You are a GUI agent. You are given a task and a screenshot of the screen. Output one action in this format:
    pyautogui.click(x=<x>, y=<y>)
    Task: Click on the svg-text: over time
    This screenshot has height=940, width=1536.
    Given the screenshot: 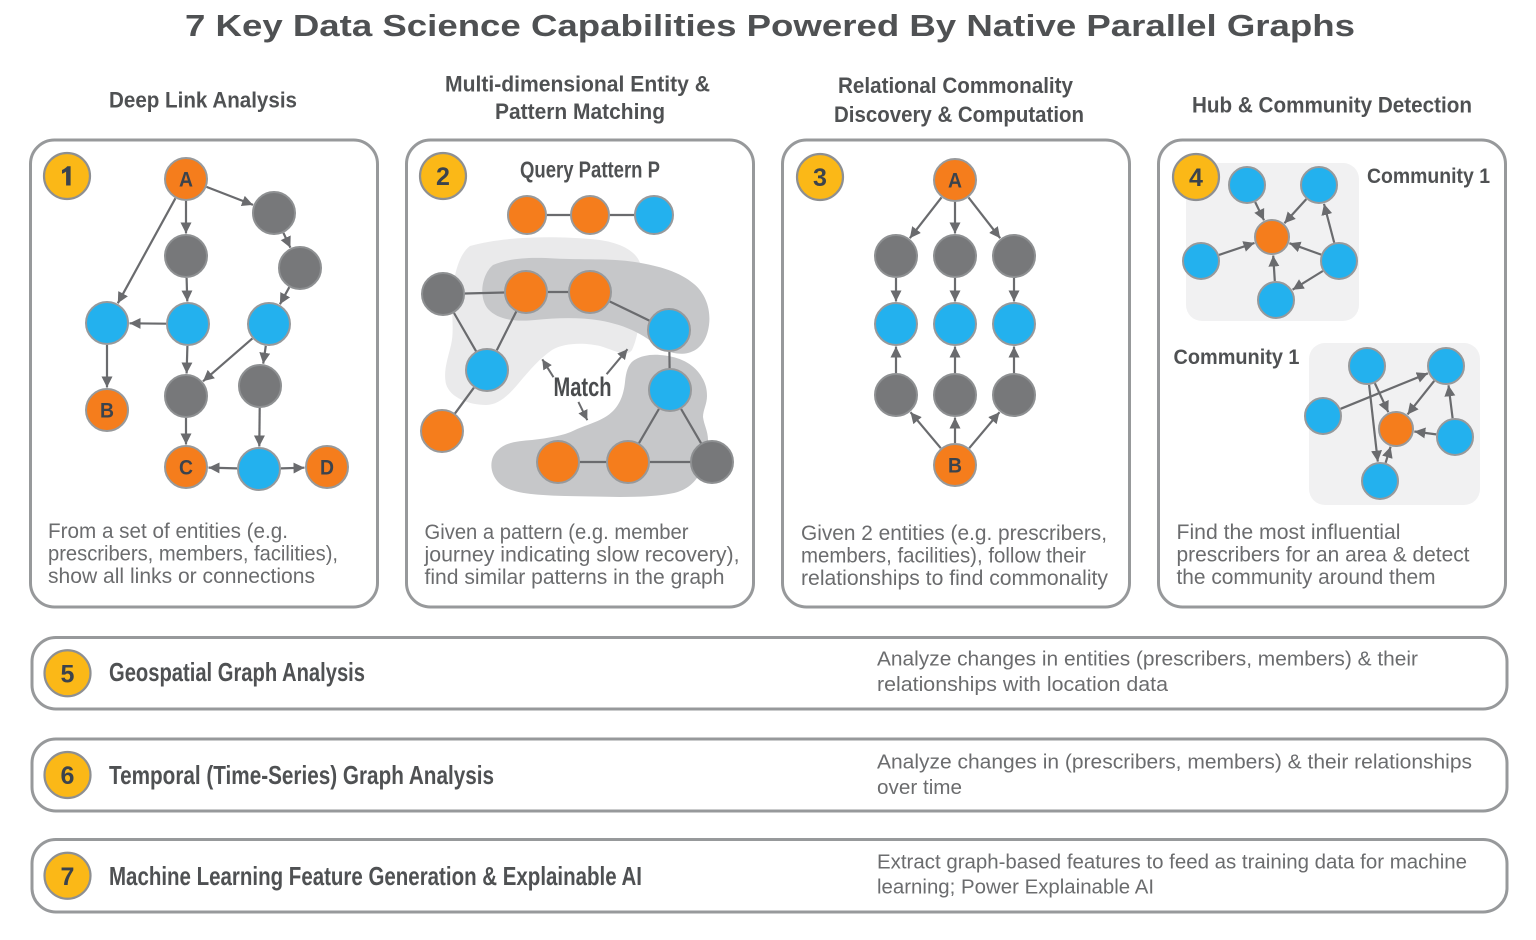 What is the action you would take?
    pyautogui.click(x=919, y=787)
    